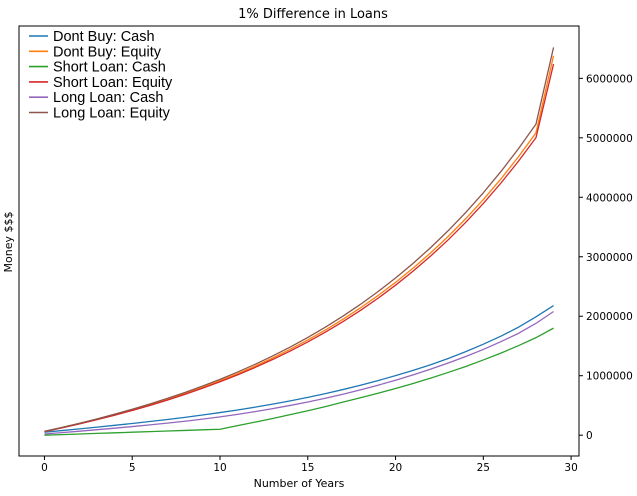  What do you see at coordinates (299, 483) in the screenshot?
I see `x-axis-label: Number of Years` at bounding box center [299, 483].